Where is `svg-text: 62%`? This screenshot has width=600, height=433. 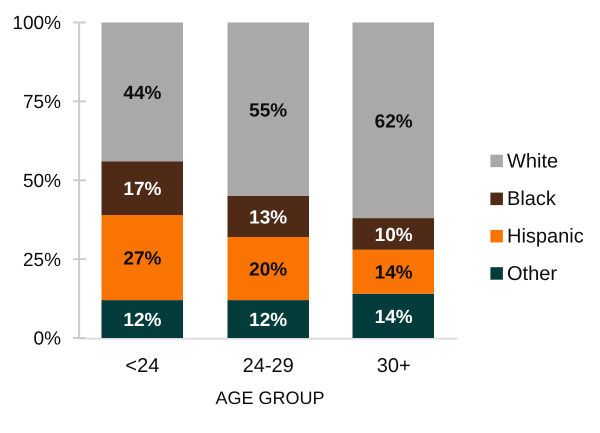
svg-text: 62% is located at coordinates (394, 121).